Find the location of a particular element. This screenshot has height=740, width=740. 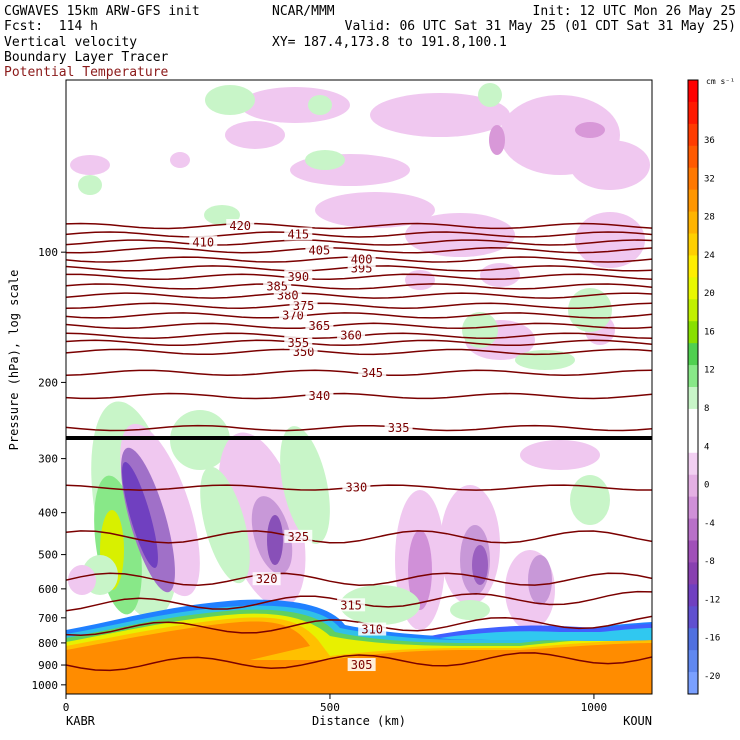

colorbar-label: 0 is located at coordinates (706, 486).